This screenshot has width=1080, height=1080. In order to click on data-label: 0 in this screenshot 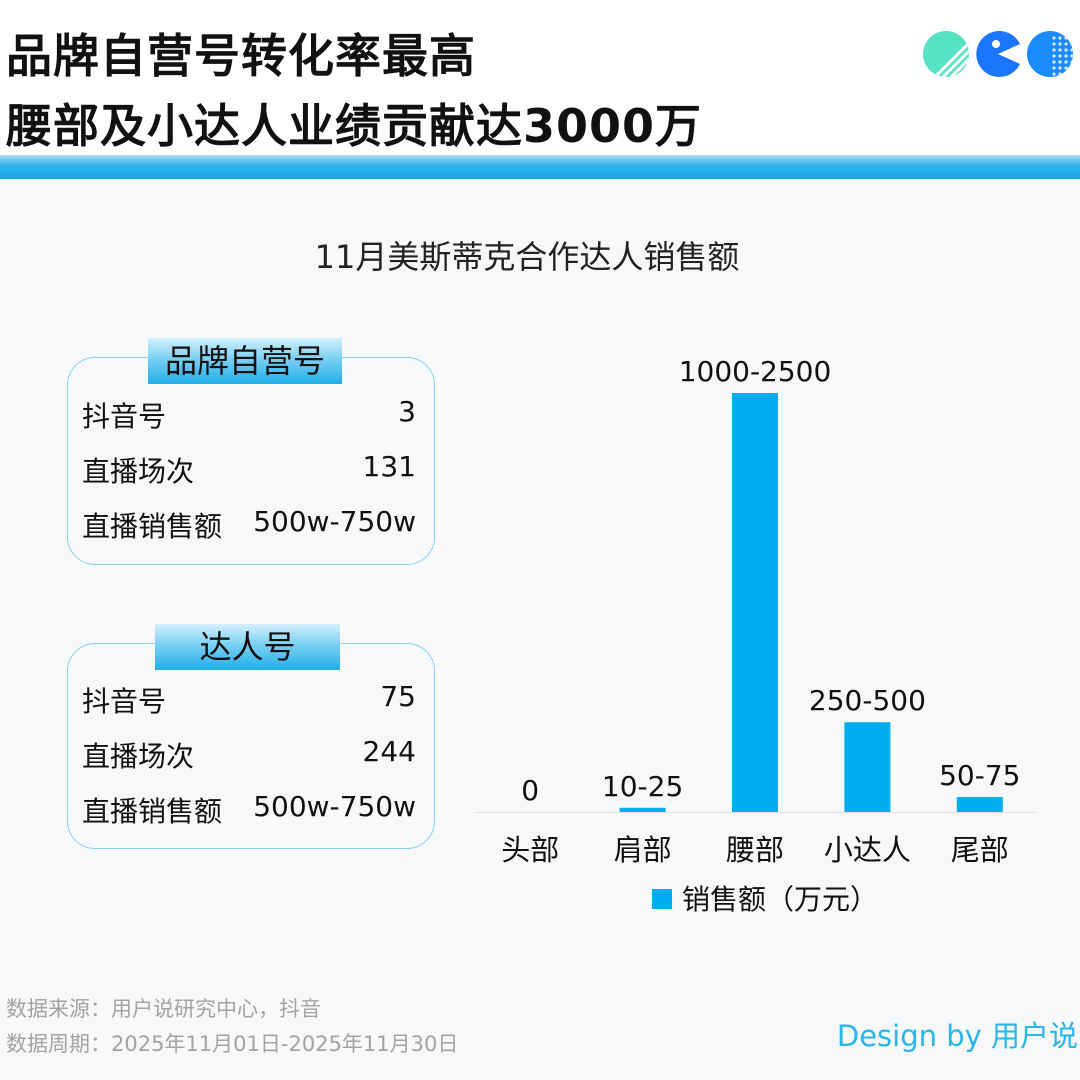, I will do `click(530, 790)`.